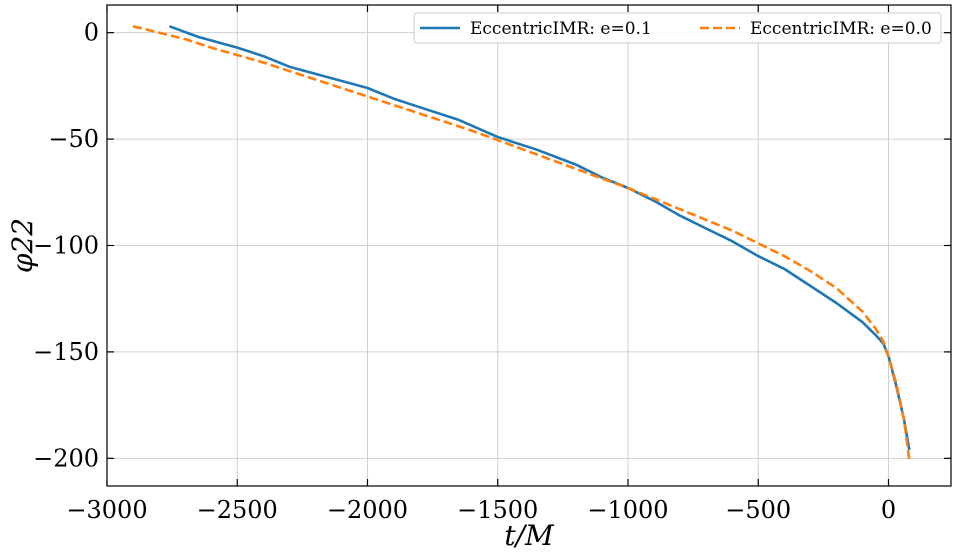 The width and height of the screenshot is (956, 556). What do you see at coordinates (561, 29) in the screenshot?
I see `legend-label-0: EccentricIMR: e=0.1` at bounding box center [561, 29].